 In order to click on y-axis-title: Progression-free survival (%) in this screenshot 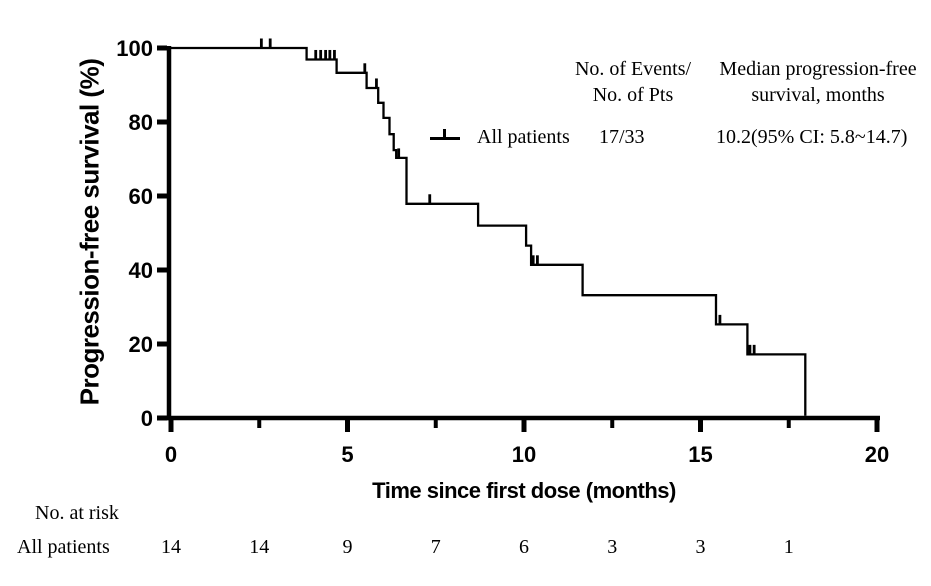, I will do `click(89, 232)`.